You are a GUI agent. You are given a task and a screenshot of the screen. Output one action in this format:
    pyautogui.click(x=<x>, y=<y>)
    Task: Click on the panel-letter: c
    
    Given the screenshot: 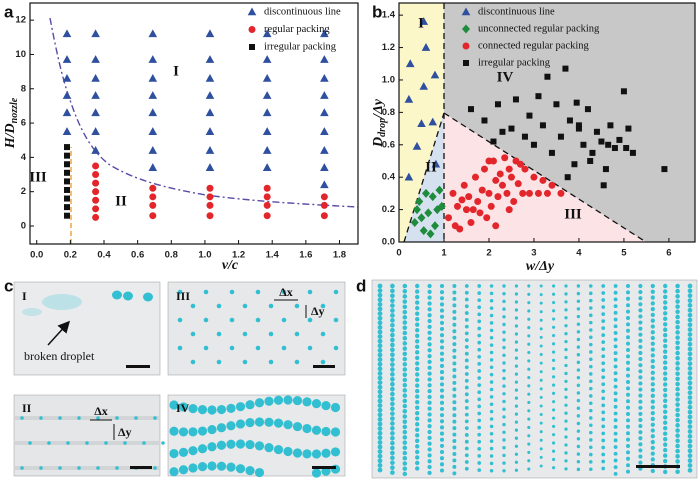 What is the action you would take?
    pyautogui.click(x=8, y=285)
    